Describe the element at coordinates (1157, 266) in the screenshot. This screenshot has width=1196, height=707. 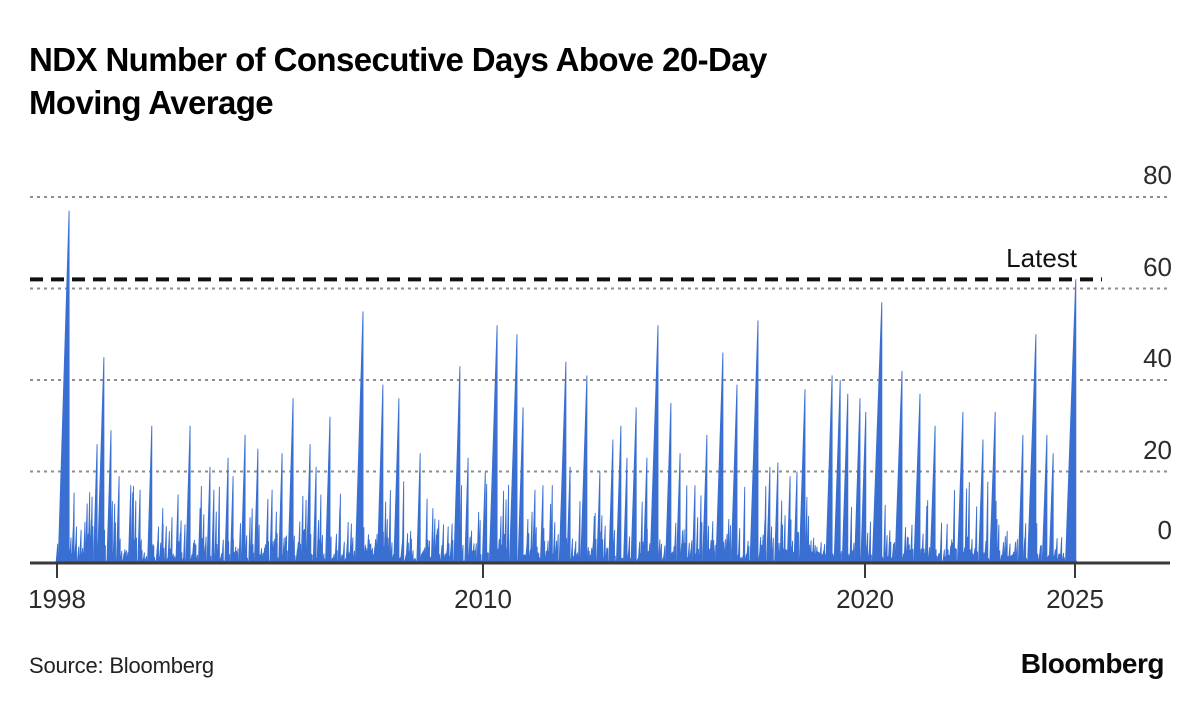
I see `y-axis-label: 60` at that location.